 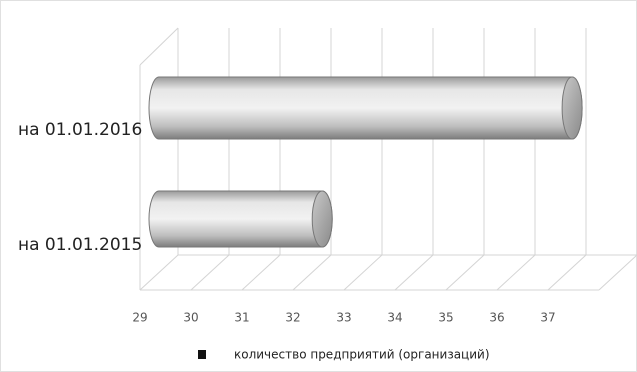 What do you see at coordinates (80, 245) in the screenshot?
I see `y-tick-label: на 01.01.2015` at bounding box center [80, 245].